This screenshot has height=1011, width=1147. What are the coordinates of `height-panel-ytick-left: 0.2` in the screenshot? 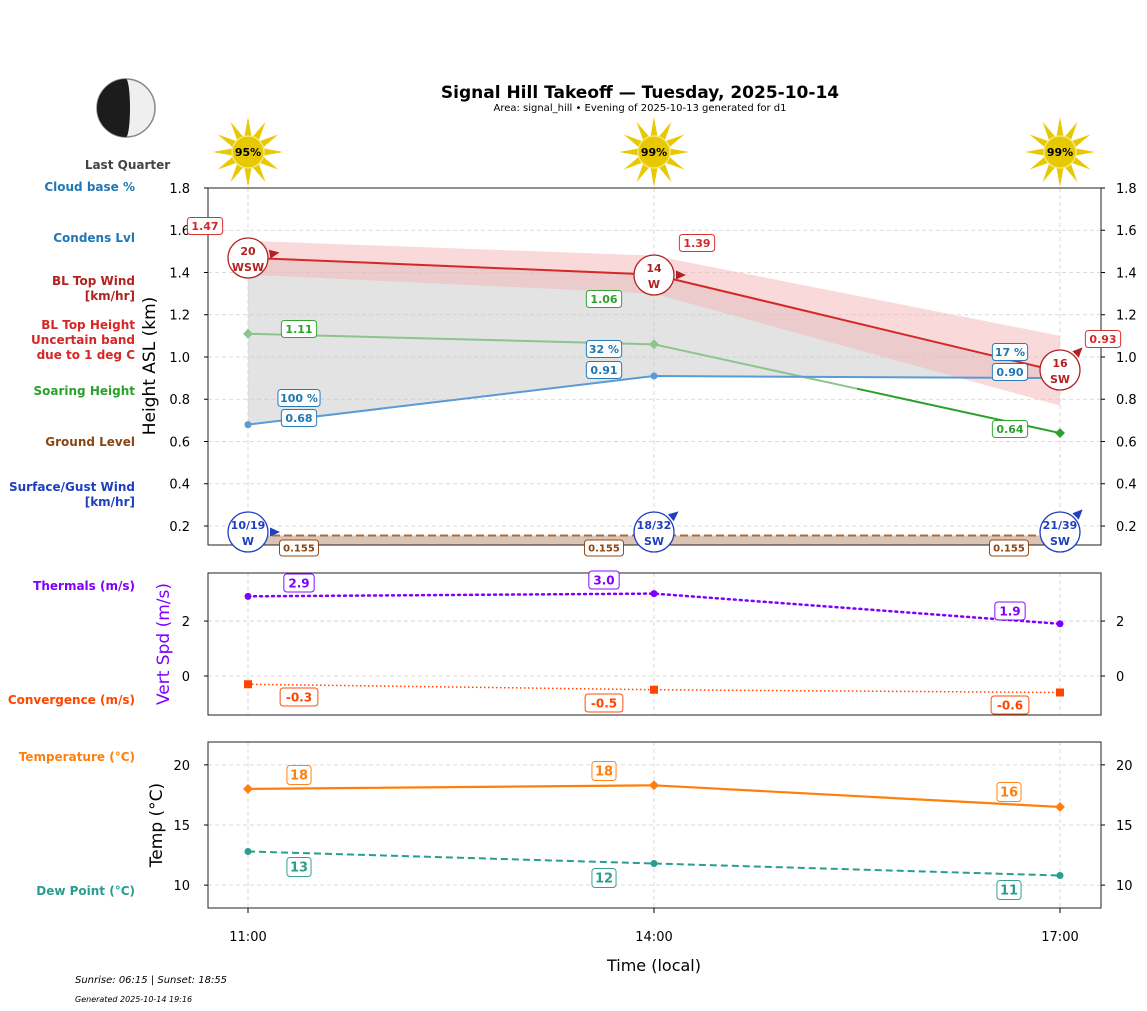 It's located at (179, 527).